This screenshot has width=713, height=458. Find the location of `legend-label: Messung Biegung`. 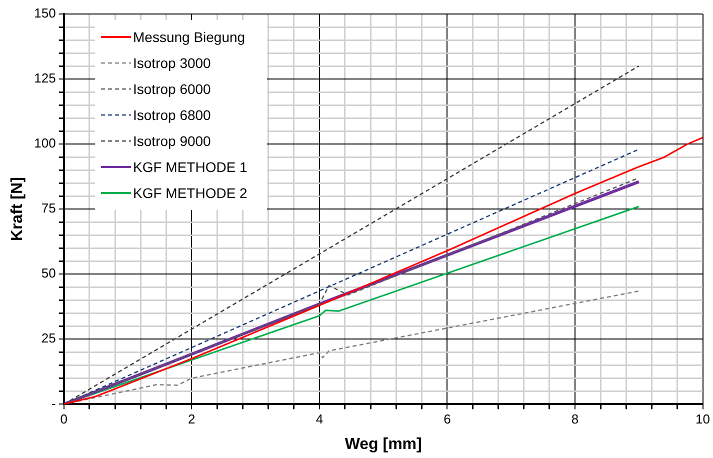

legend-label: Messung Biegung is located at coordinates (189, 37).